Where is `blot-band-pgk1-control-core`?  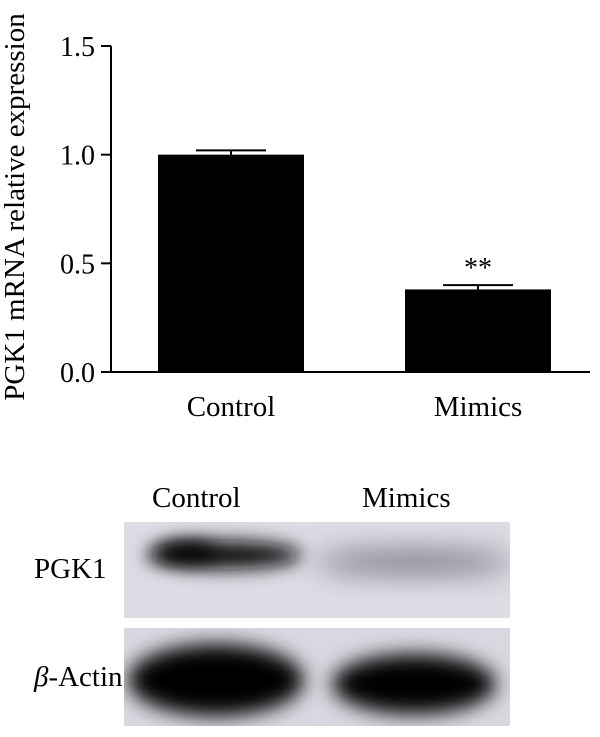
blot-band-pgk1-control-core is located at coordinates (186, 552).